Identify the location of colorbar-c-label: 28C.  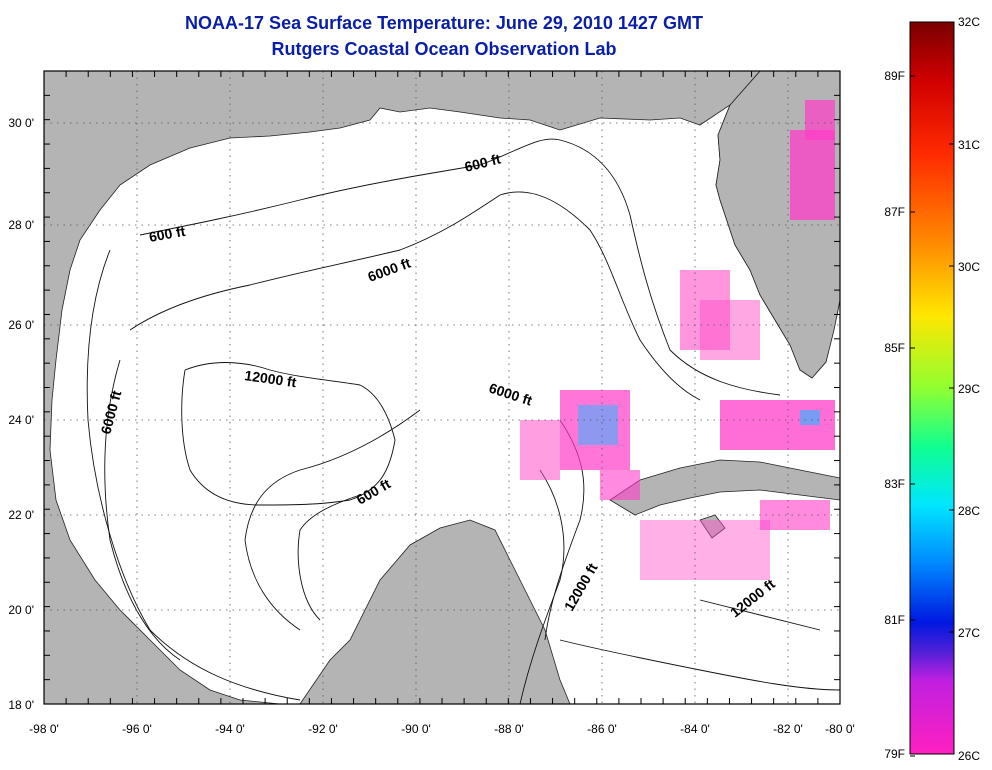
(969, 511).